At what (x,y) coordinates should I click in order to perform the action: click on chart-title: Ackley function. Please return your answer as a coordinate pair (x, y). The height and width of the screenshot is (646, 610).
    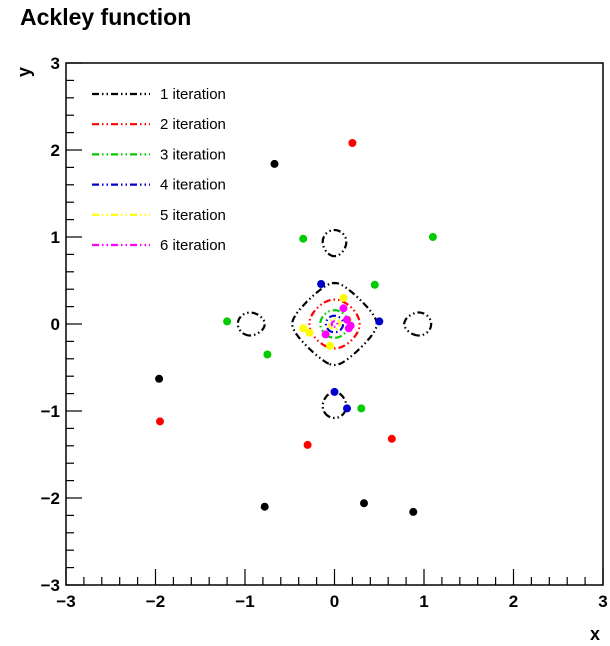
    Looking at the image, I should click on (106, 17).